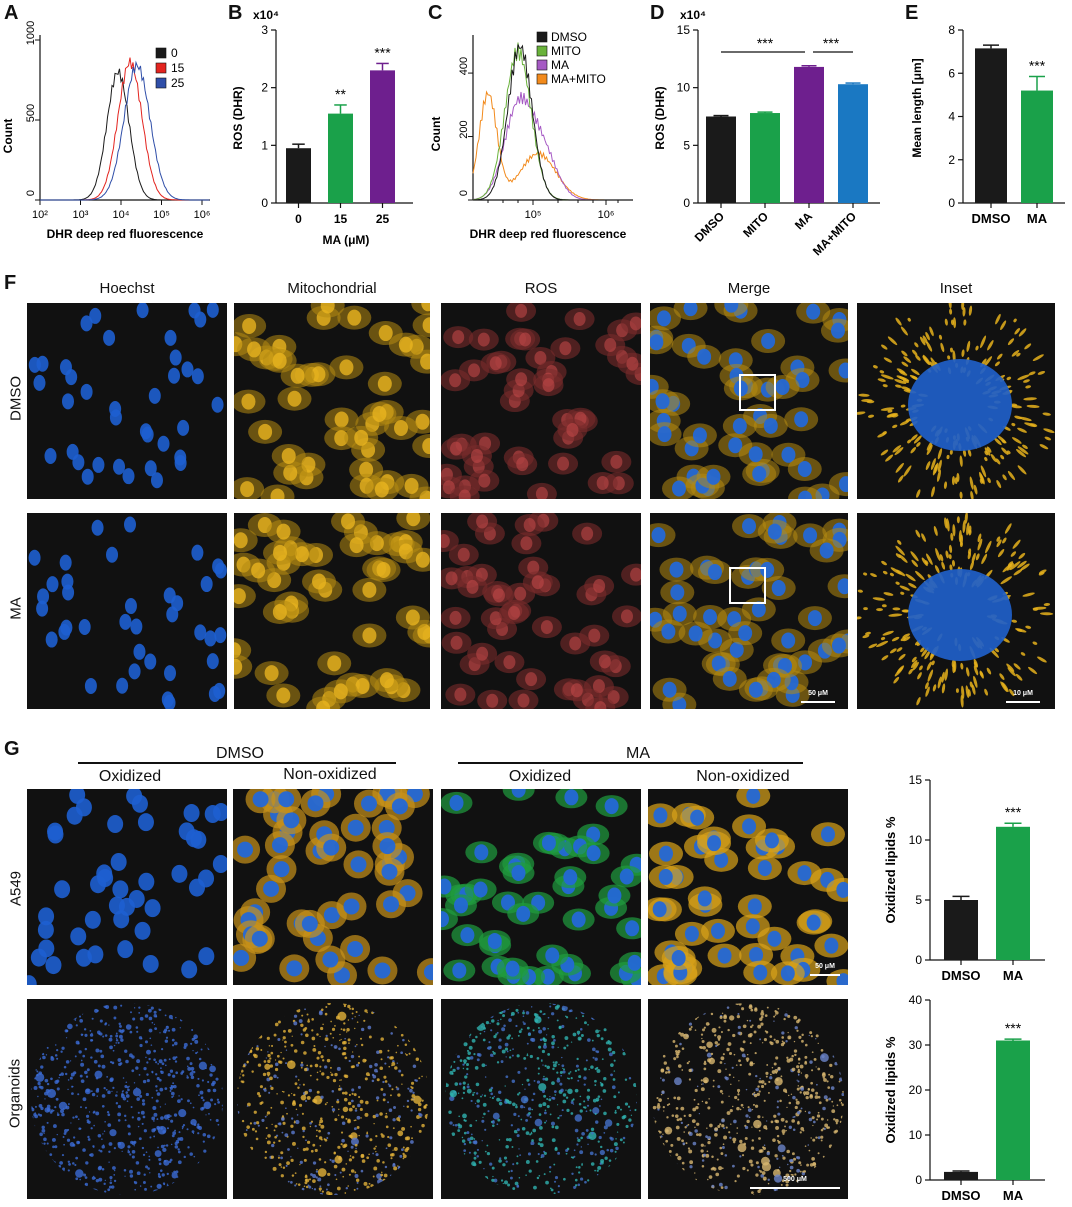 This screenshot has height=1207, width=1072. What do you see at coordinates (1023, 702) in the screenshot?
I see `f-scalebar-inset` at bounding box center [1023, 702].